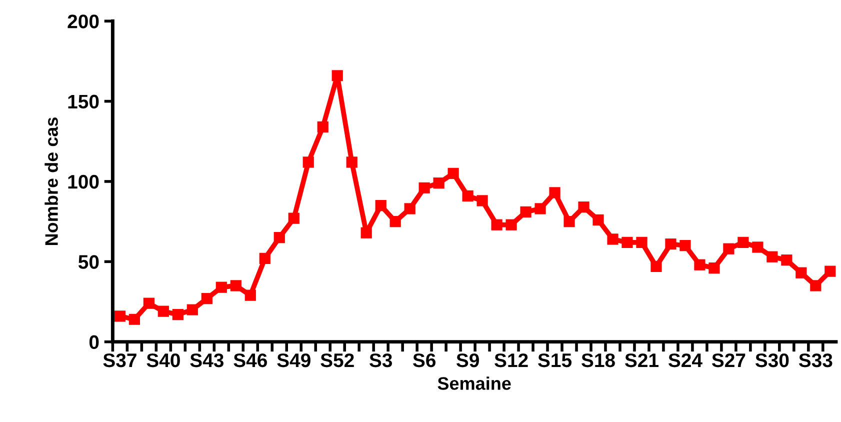  Describe the element at coordinates (511, 360) in the screenshot. I see `x-tick-label: S12` at that location.